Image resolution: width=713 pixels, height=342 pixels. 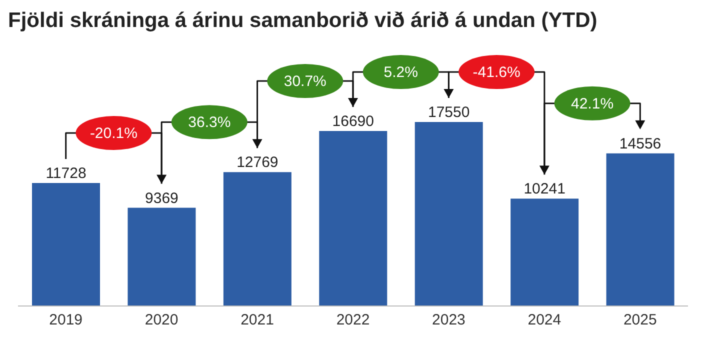 I want to click on data-label: 9369, so click(x=161, y=198).